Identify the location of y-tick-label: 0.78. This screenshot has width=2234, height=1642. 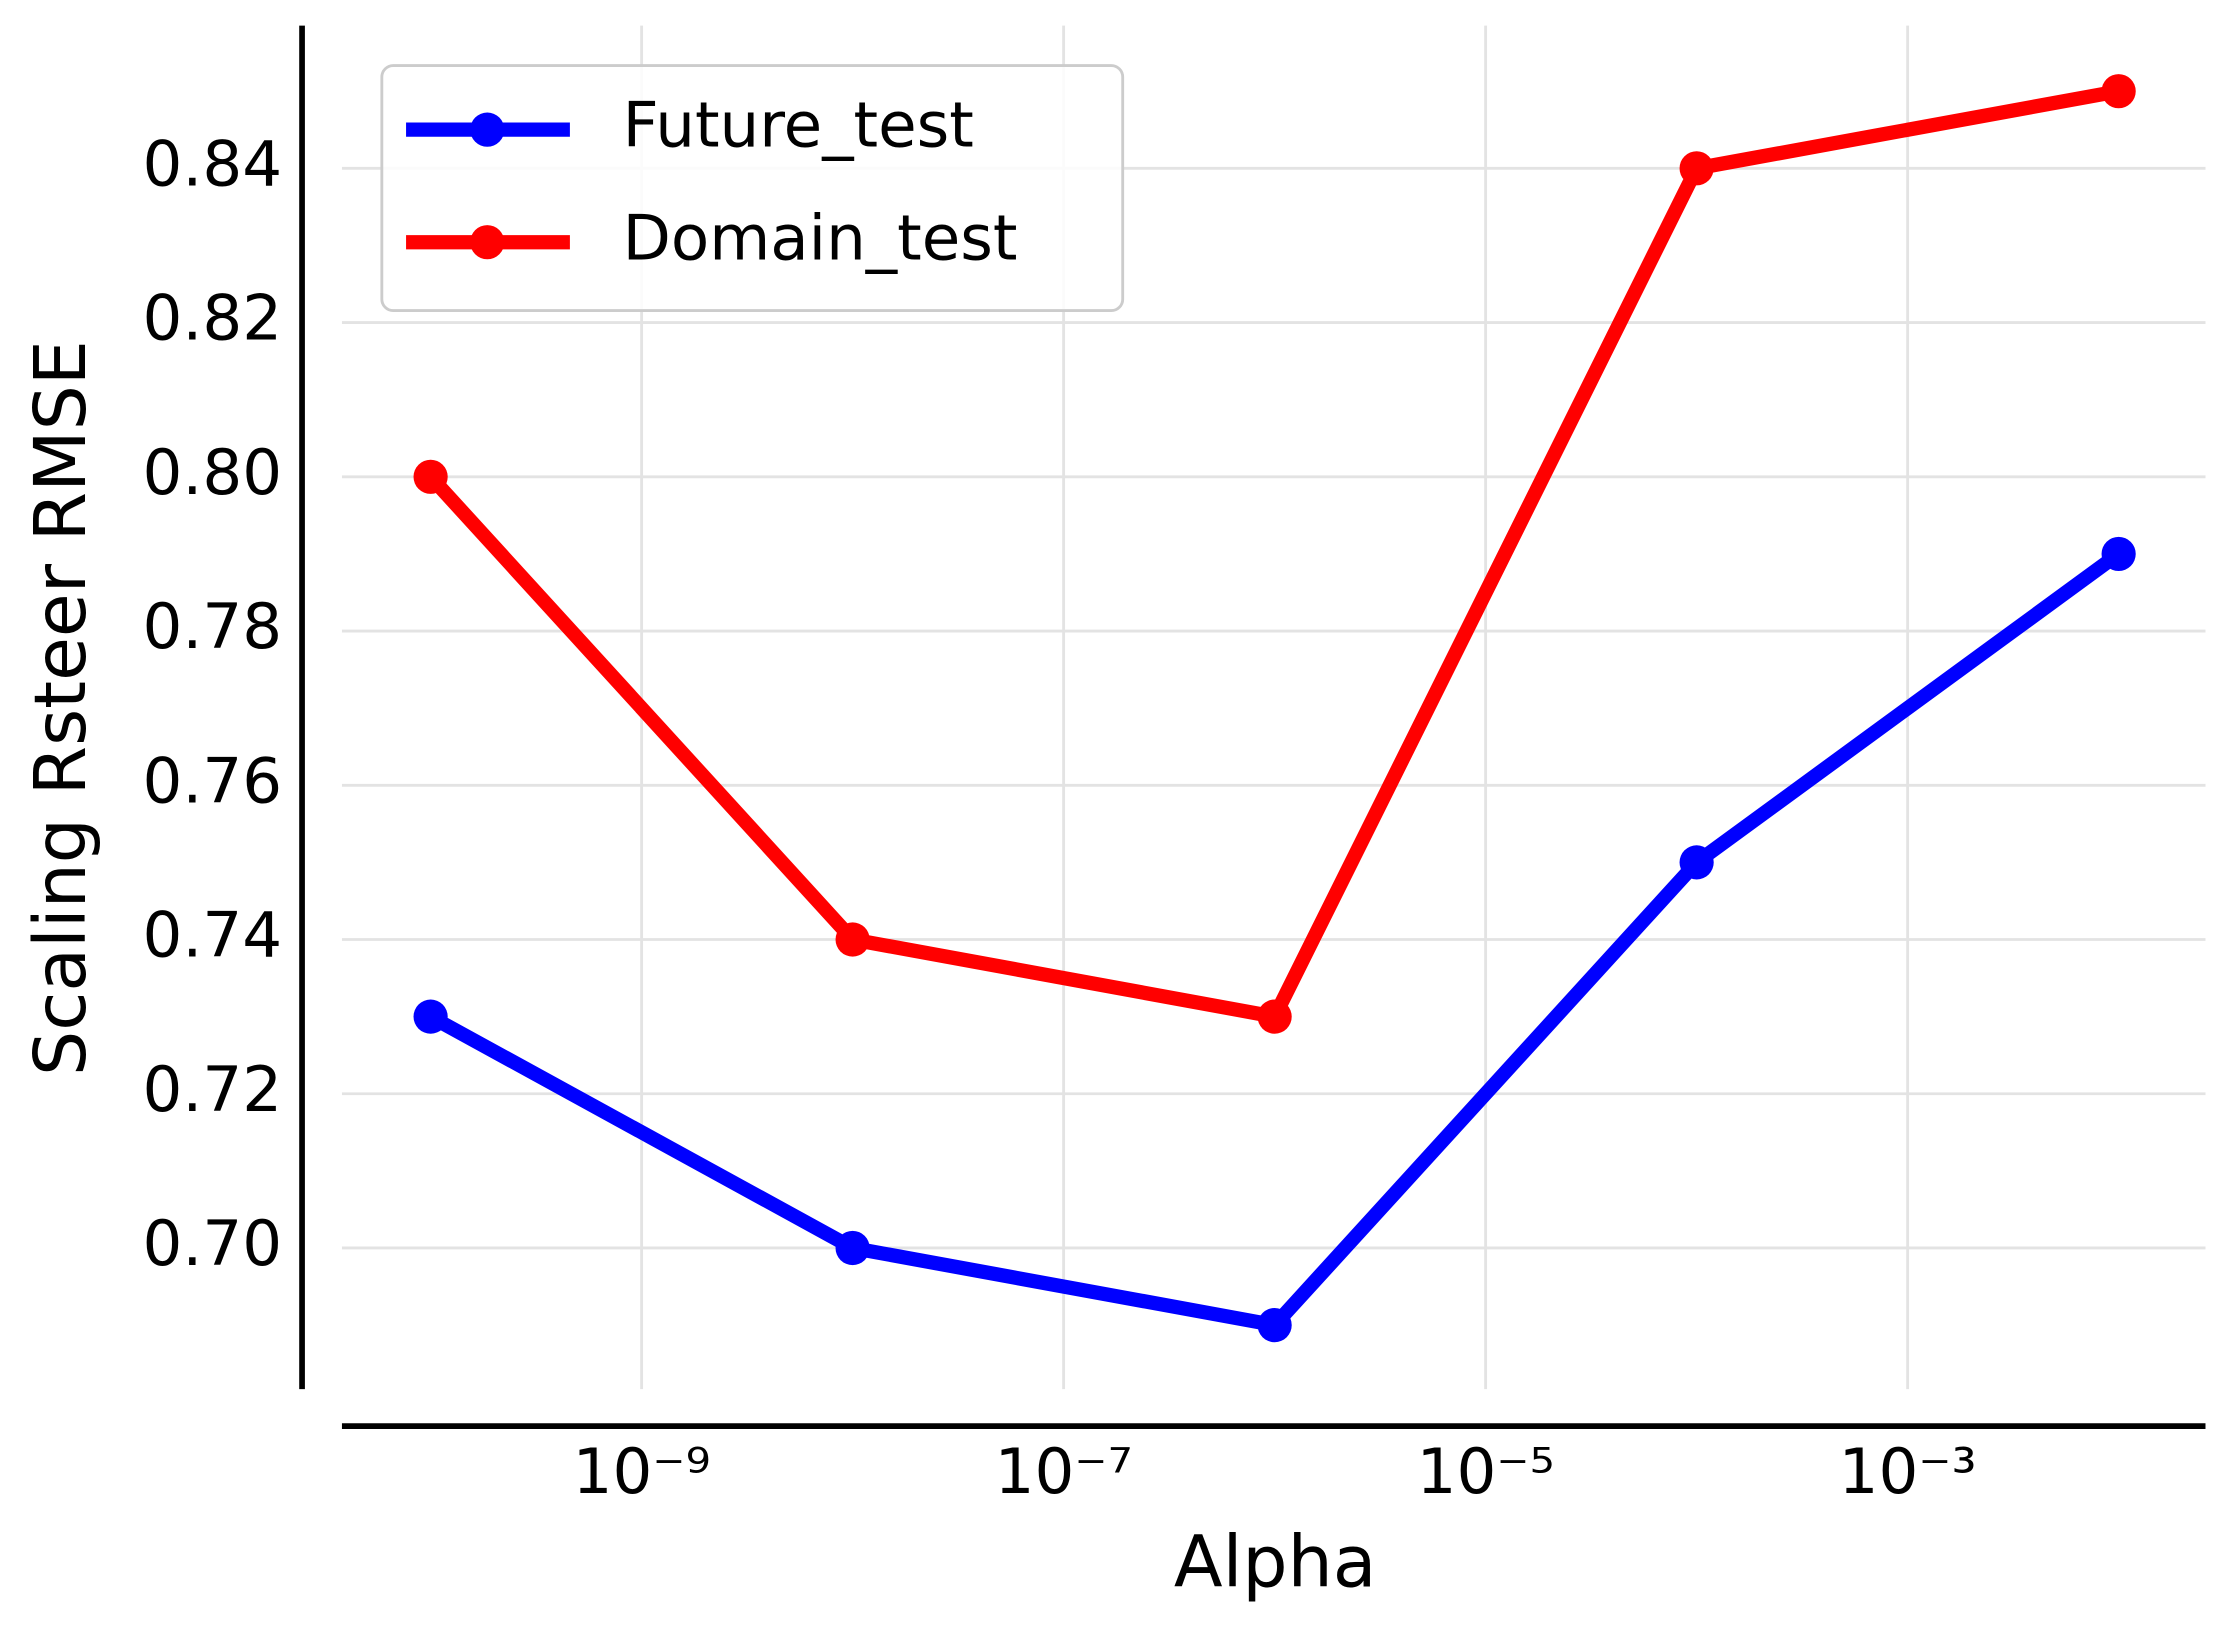
(213, 626).